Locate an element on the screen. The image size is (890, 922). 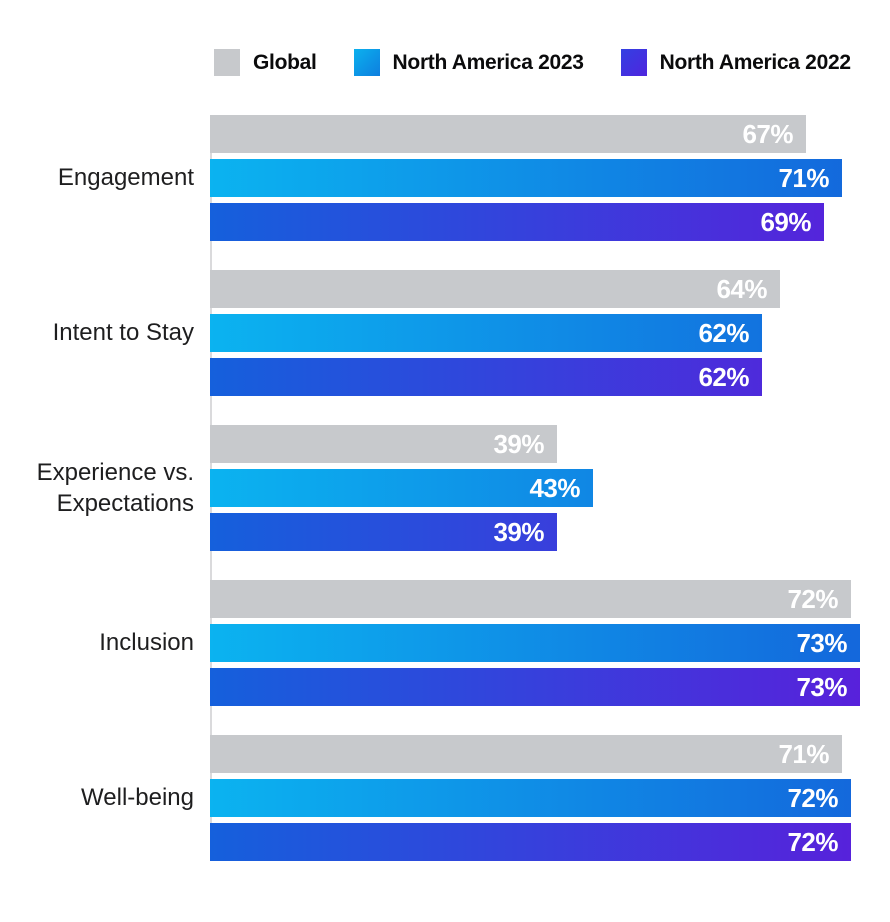
category-label: Well-being is located at coordinates (137, 798).